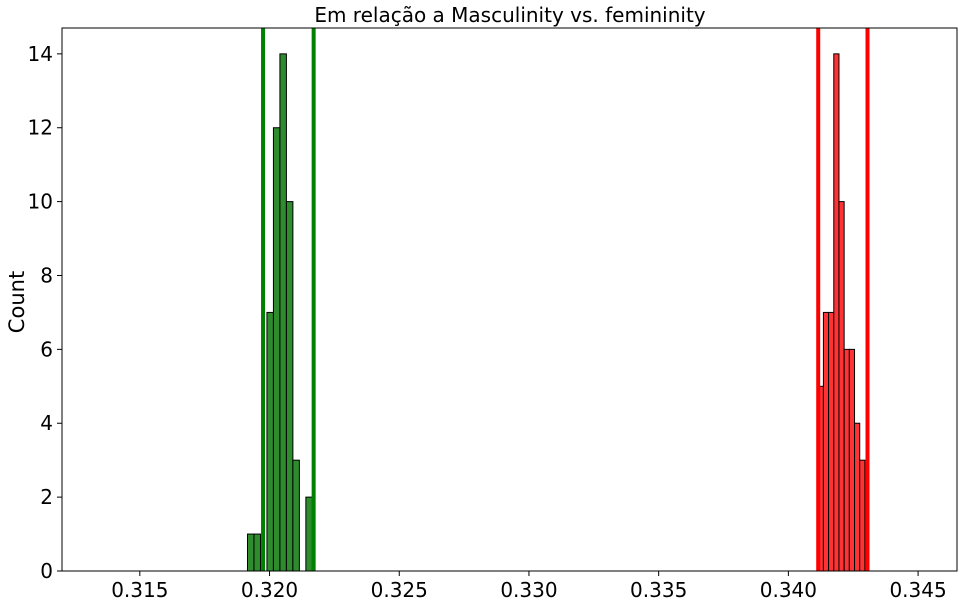 This screenshot has width=962, height=604. I want to click on x-tick-label: 0.315, so click(139, 590).